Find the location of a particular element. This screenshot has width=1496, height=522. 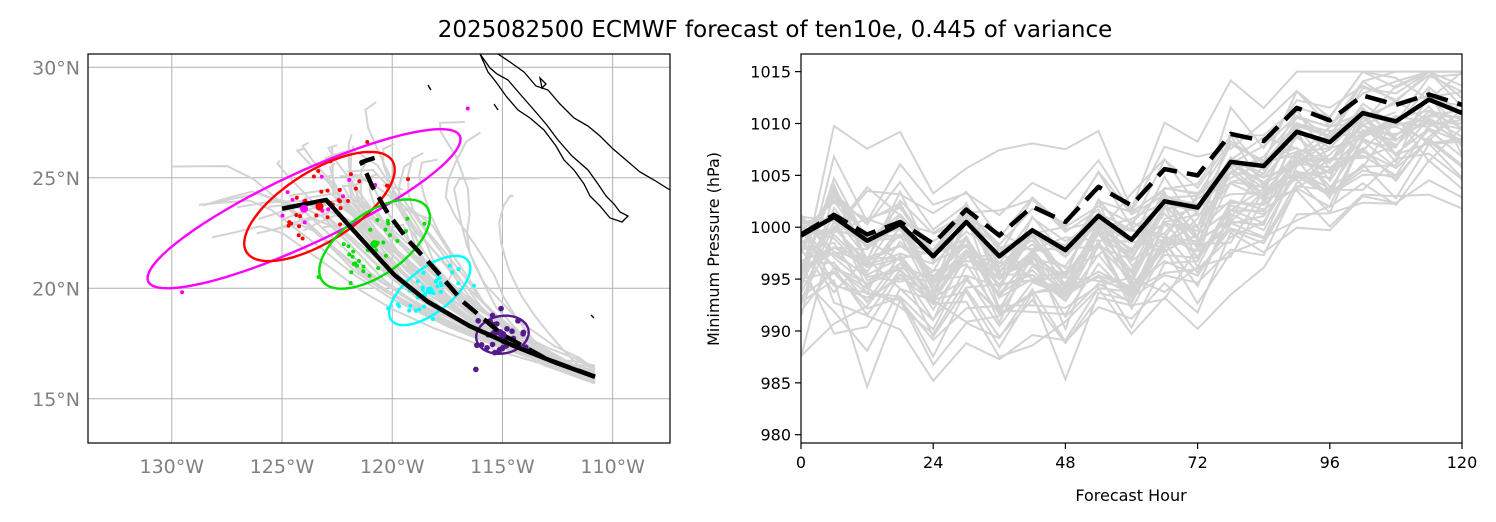

island-d is located at coordinates (592, 316).